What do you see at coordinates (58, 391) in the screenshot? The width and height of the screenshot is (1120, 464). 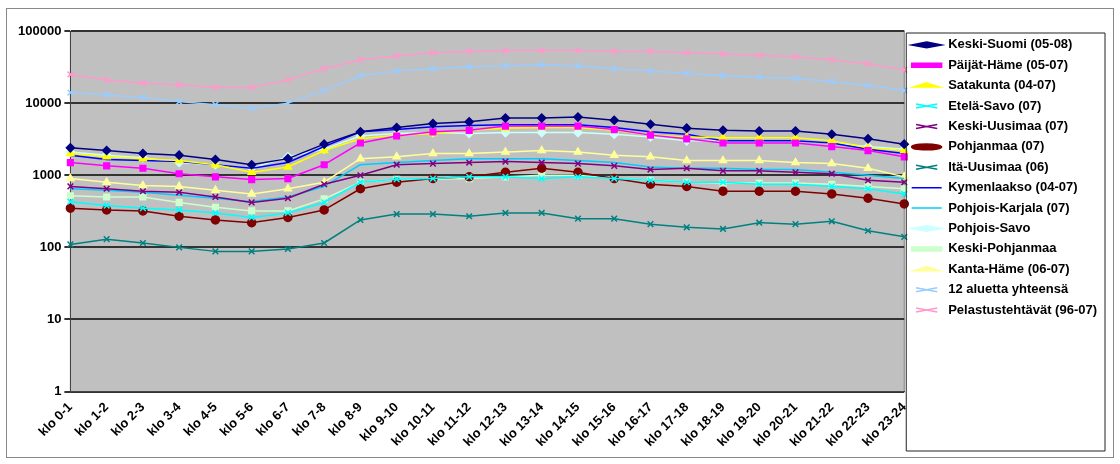 I see `y-tick-label: 1` at bounding box center [58, 391].